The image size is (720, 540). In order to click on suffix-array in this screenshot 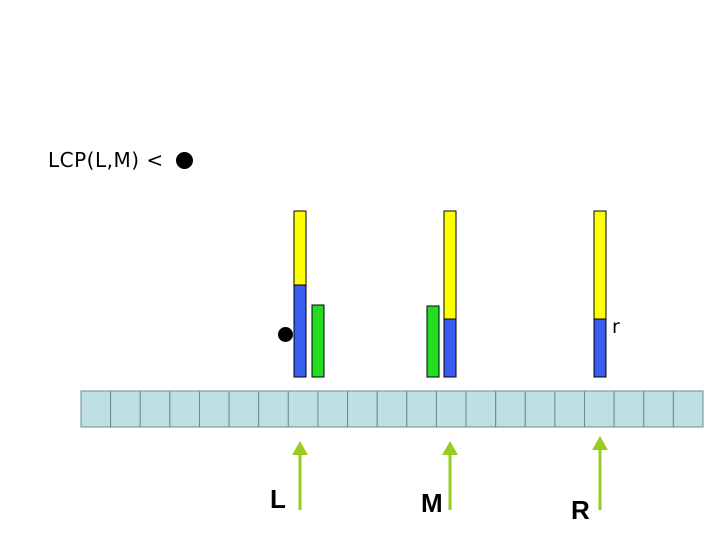, I will do `click(392, 409)`.